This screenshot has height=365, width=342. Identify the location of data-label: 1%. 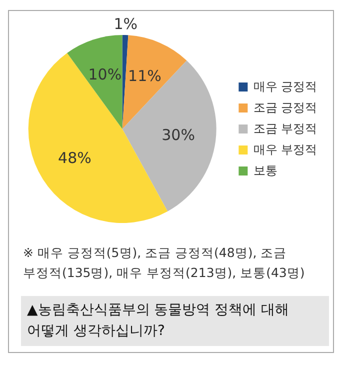
(126, 23).